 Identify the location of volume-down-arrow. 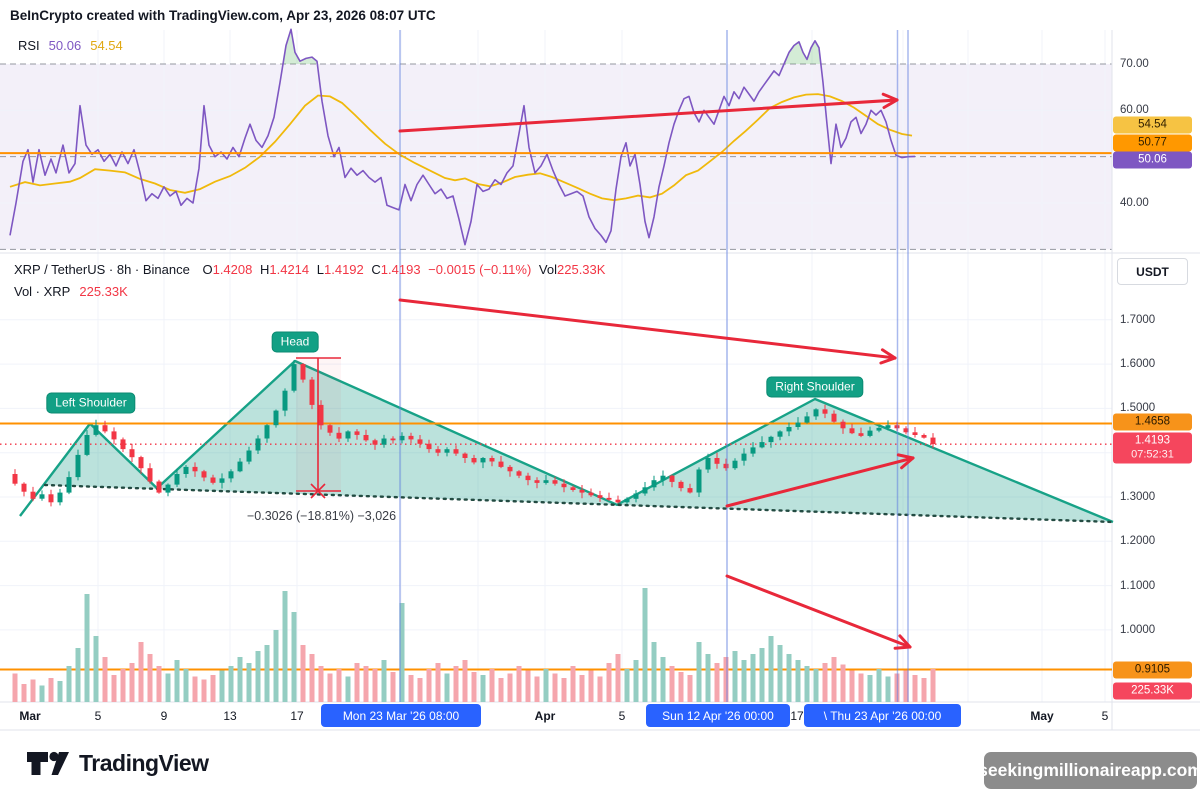
(818, 612).